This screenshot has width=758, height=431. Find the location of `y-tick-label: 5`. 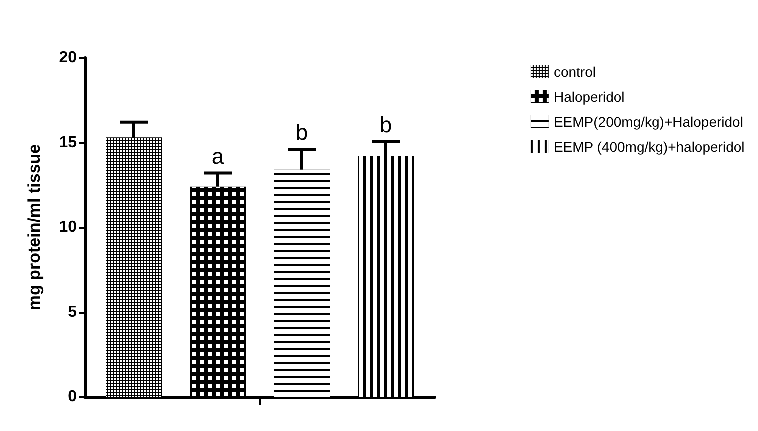

y-tick-label: 5 is located at coordinates (73, 312).